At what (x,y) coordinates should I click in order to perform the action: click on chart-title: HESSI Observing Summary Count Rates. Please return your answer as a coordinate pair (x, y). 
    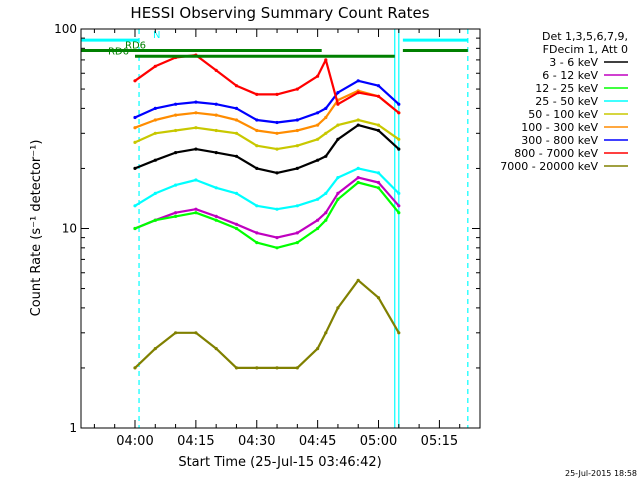
    Looking at the image, I should click on (279, 13).